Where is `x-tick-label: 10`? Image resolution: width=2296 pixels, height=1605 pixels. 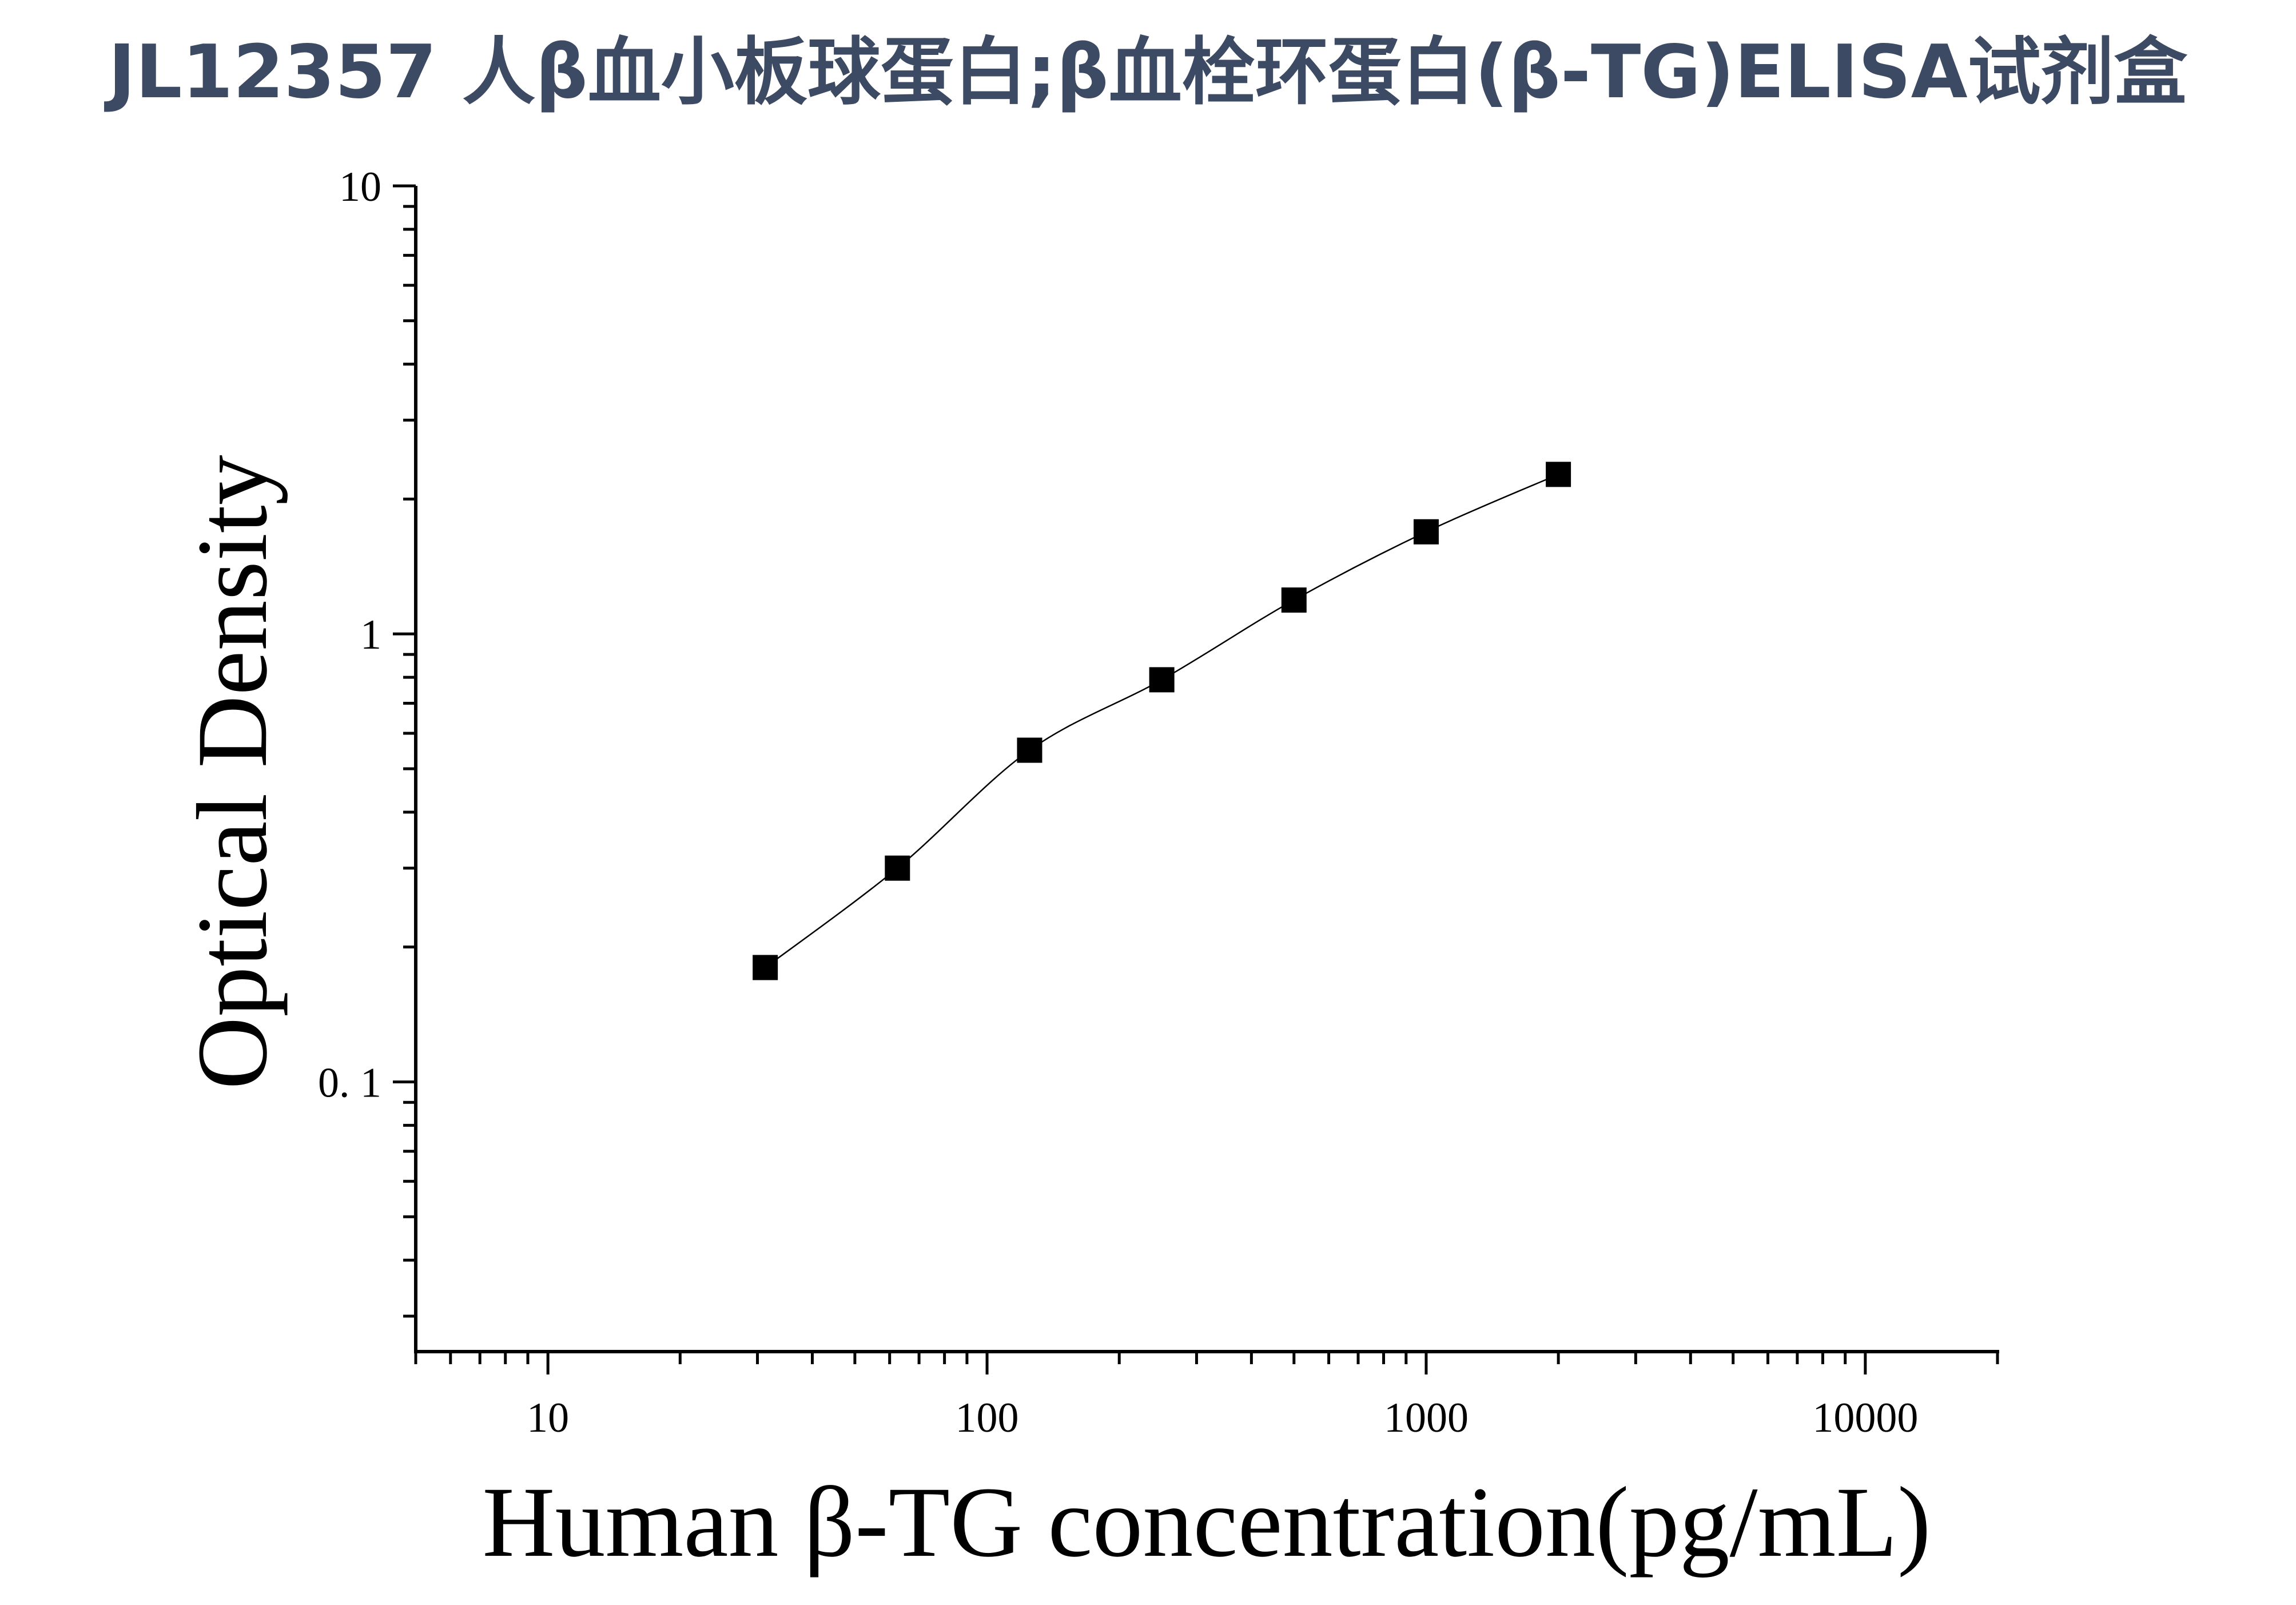 x-tick-label: 10 is located at coordinates (548, 1418).